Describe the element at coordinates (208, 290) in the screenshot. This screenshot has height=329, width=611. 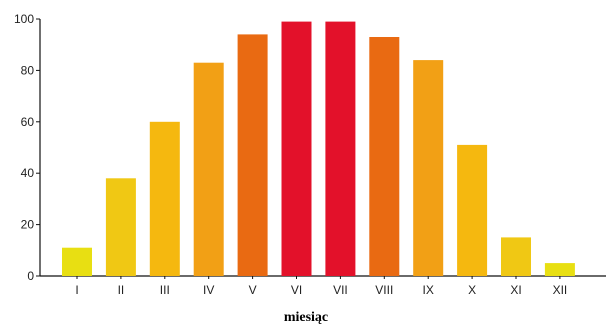
I see `x-tick-label-IV: IV` at that location.